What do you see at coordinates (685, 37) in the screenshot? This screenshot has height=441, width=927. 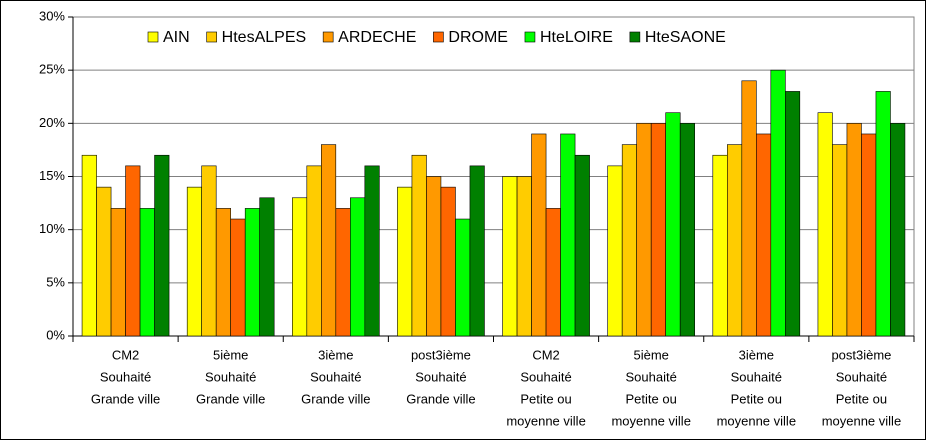 I see `legend-label: HteSAONE` at bounding box center [685, 37].